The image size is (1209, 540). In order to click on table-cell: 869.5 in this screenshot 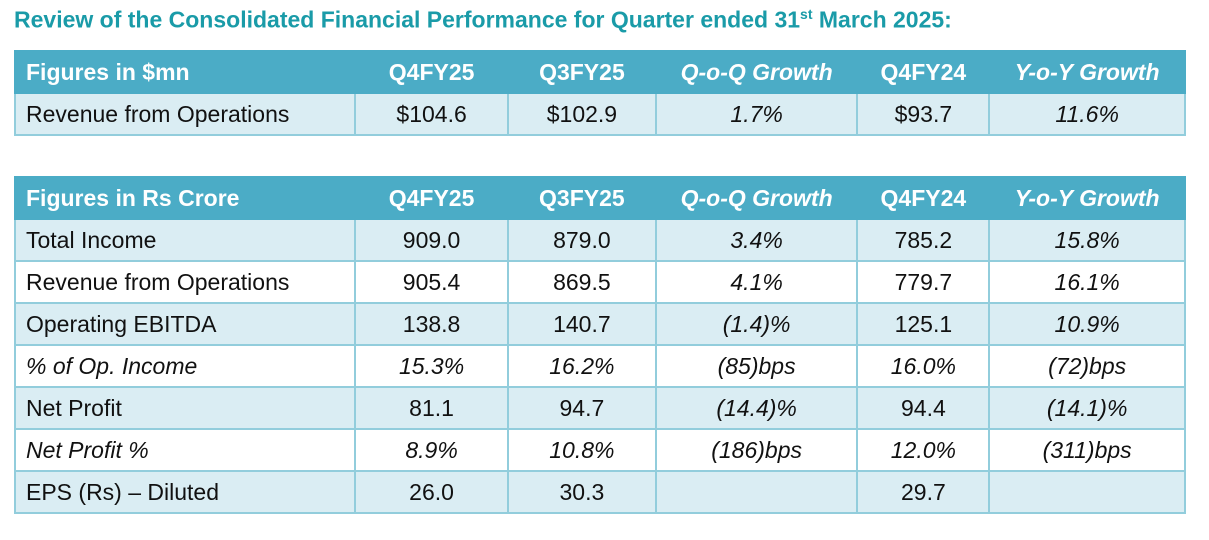, I will do `click(581, 282)`.